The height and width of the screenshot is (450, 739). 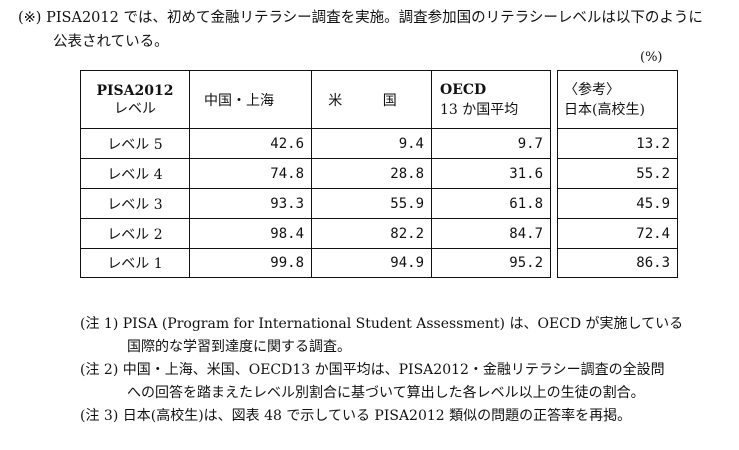 I want to click on header-level-line2: レベル, so click(x=135, y=108).